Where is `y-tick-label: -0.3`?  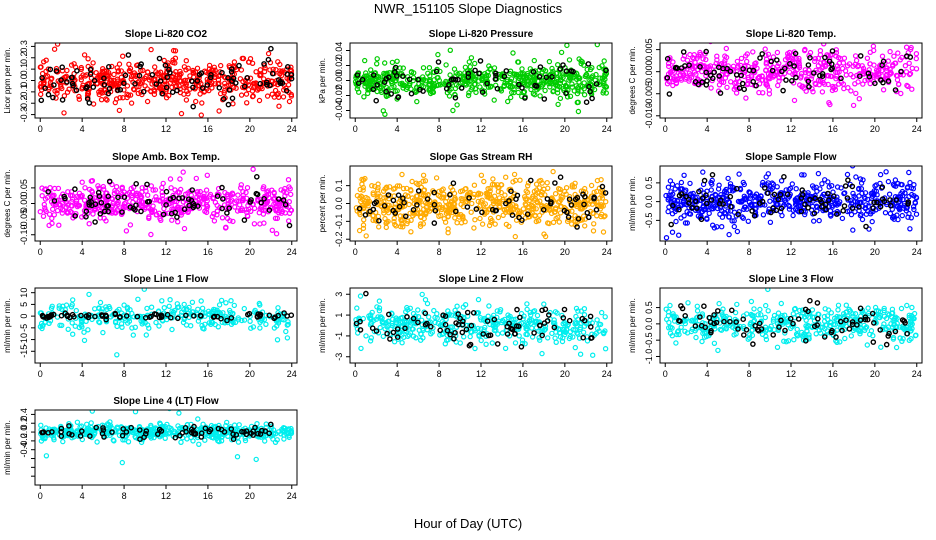
y-tick-label: -0.3 is located at coordinates (24, 115).